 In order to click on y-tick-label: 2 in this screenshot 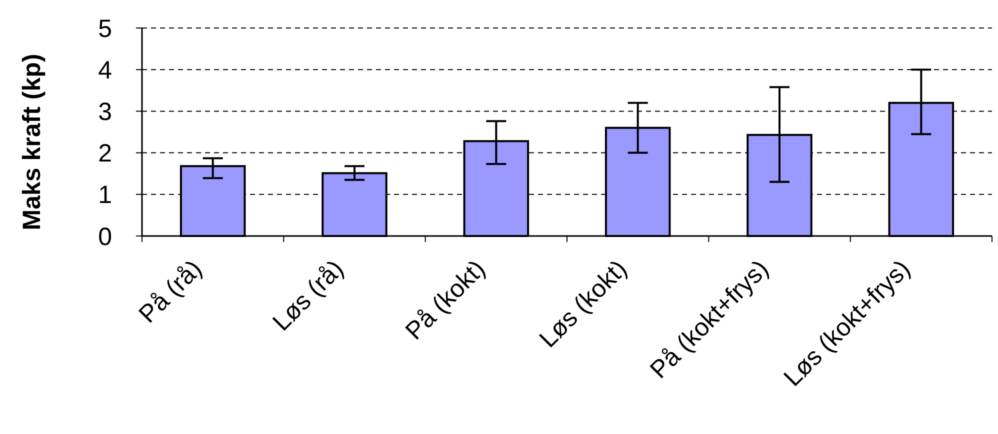, I will do `click(105, 154)`.